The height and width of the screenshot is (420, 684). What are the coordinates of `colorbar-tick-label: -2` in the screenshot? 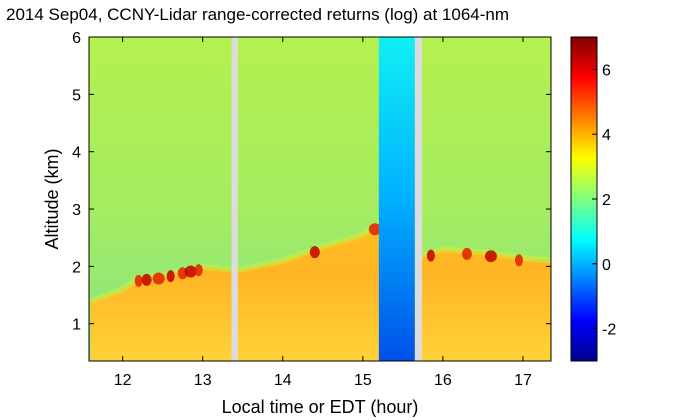 It's located at (609, 330).